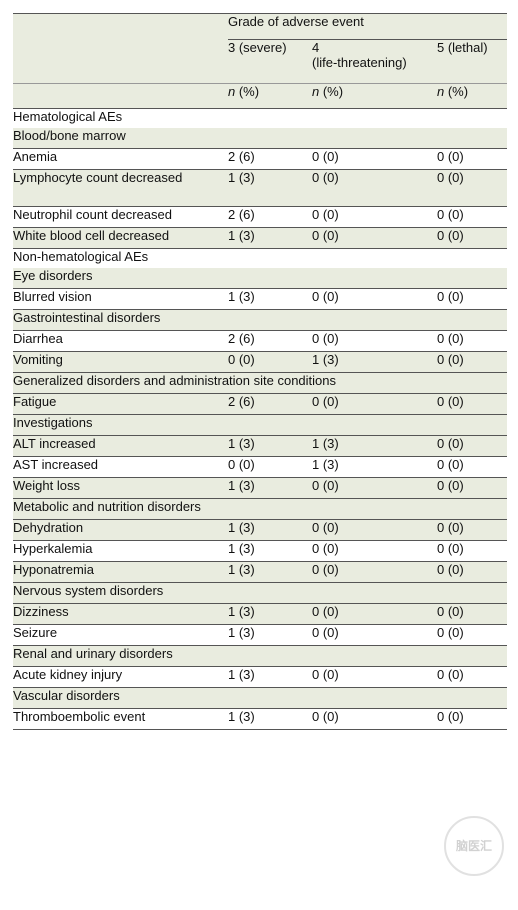 The width and height of the screenshot is (518, 910). I want to click on table-row: Seizure 1 (3) 0 (0) 0 (0), so click(260, 635).